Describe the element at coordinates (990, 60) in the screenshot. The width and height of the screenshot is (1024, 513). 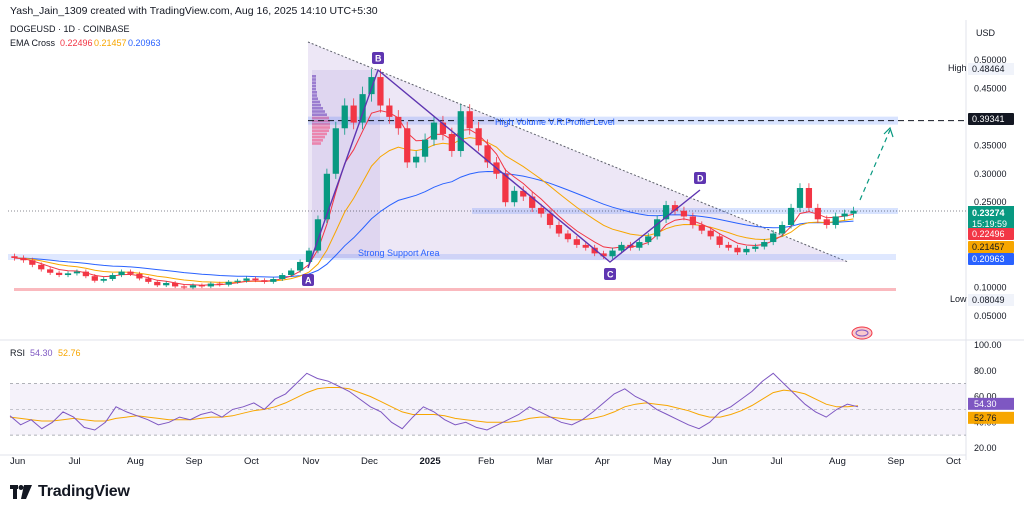
I see `price-tick-label: 0.50000` at that location.